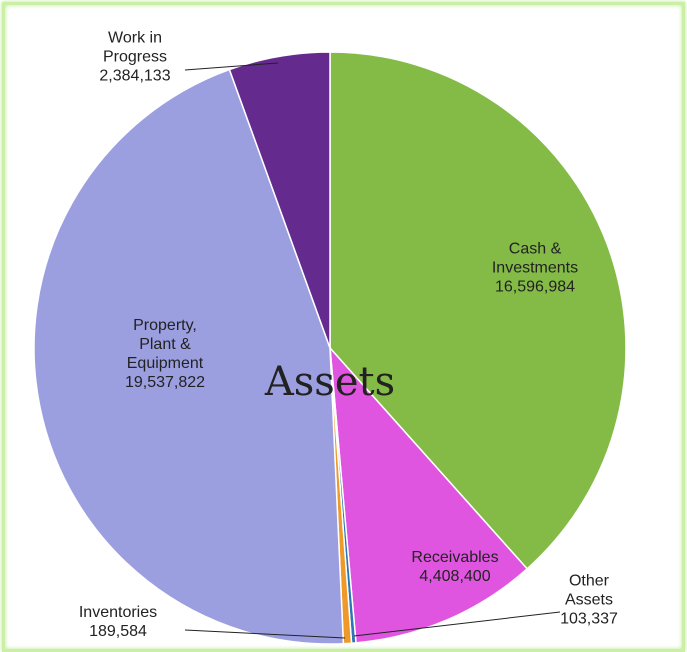 Image resolution: width=687 pixels, height=652 pixels. Describe the element at coordinates (165, 344) in the screenshot. I see `category-label: Property, Plant & Equipment` at that location.